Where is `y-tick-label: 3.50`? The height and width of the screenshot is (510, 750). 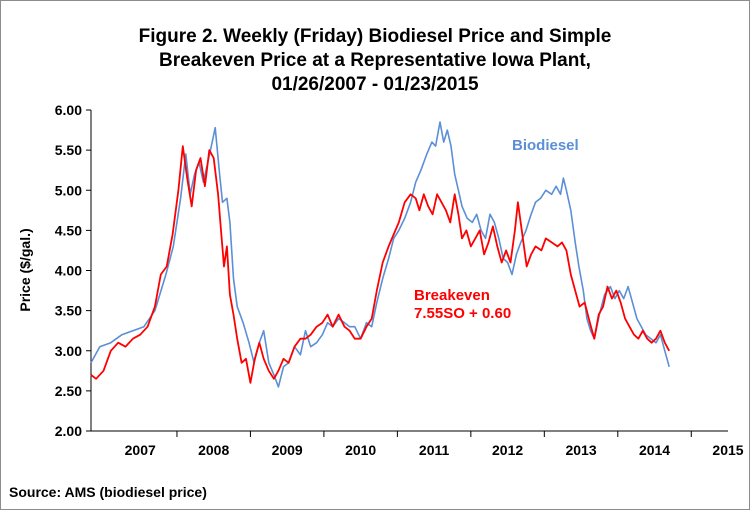
y-tick-label: 3.50 is located at coordinates (68, 311).